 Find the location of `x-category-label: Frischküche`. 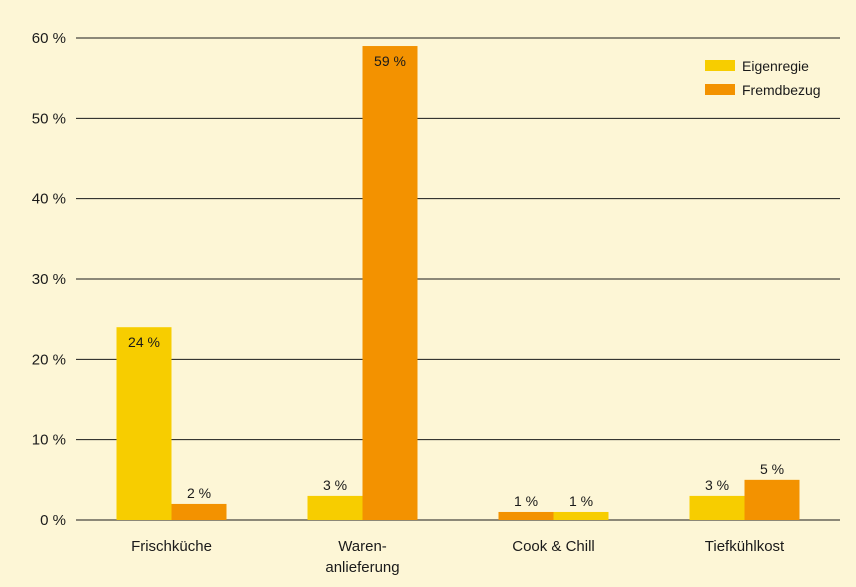

x-category-label: Frischküche is located at coordinates (171, 546).